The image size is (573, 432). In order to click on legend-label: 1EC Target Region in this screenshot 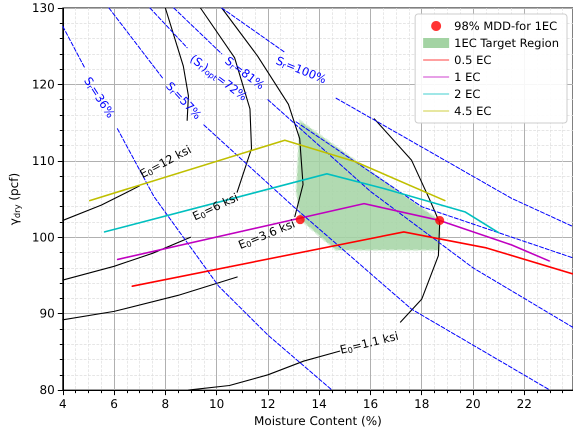, I will do `click(507, 43)`.